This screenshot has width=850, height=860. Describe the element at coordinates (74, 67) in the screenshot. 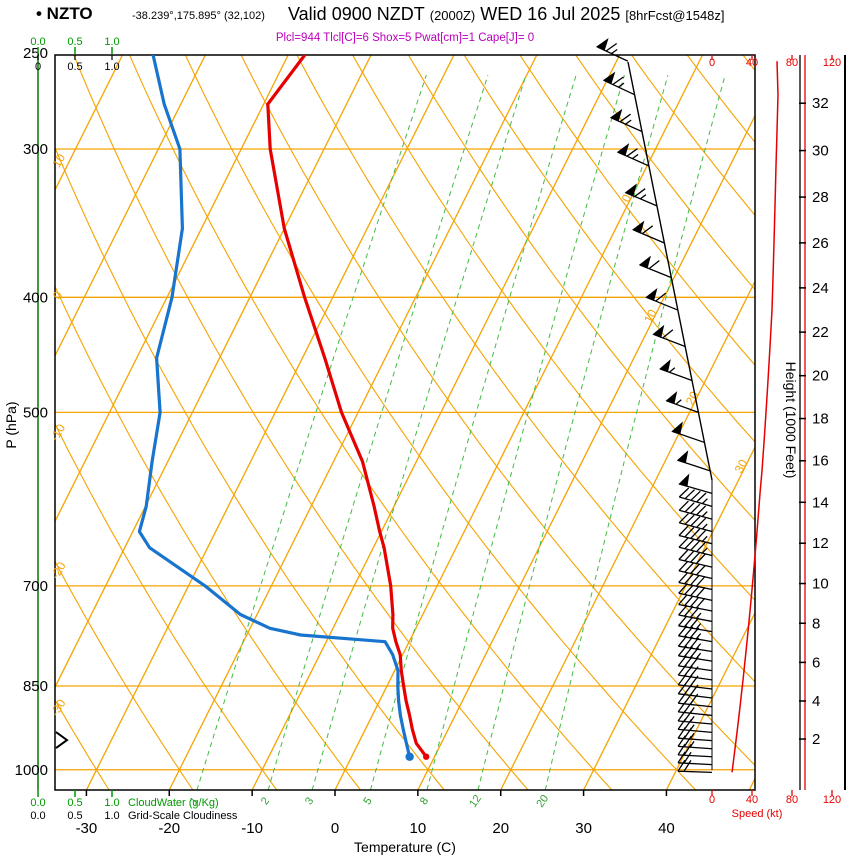

I see `cloudiness-scale-top-label: 0.5` at that location.